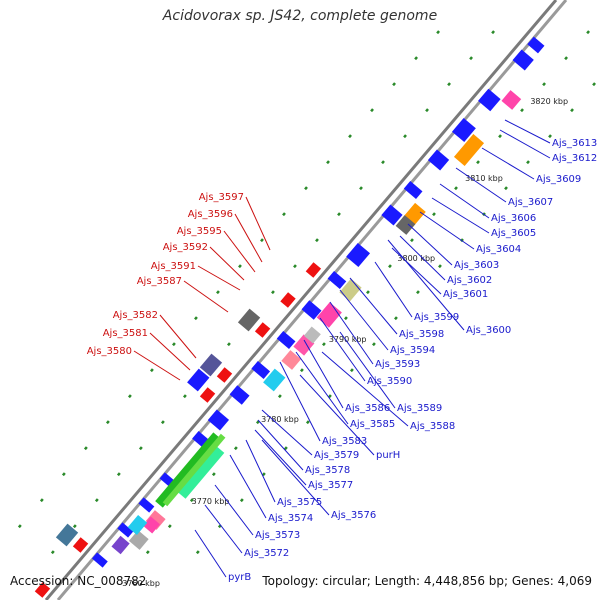 This screenshot has height=600, width=600. I want to click on gene-label: Ajs_3572, so click(266, 553).